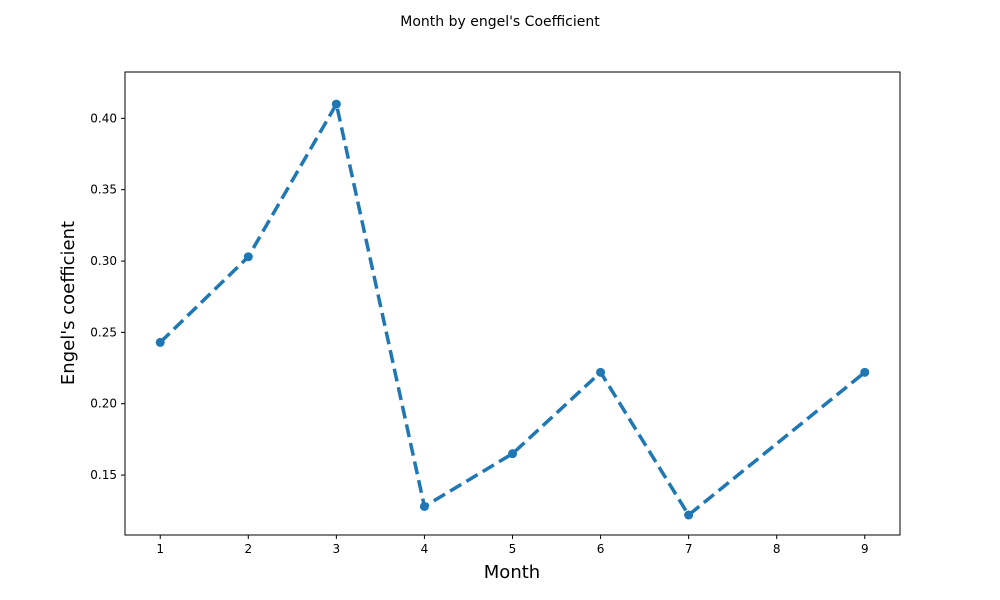 This screenshot has width=1000, height=600. What do you see at coordinates (865, 549) in the screenshot?
I see `x-tick-label: 9` at bounding box center [865, 549].